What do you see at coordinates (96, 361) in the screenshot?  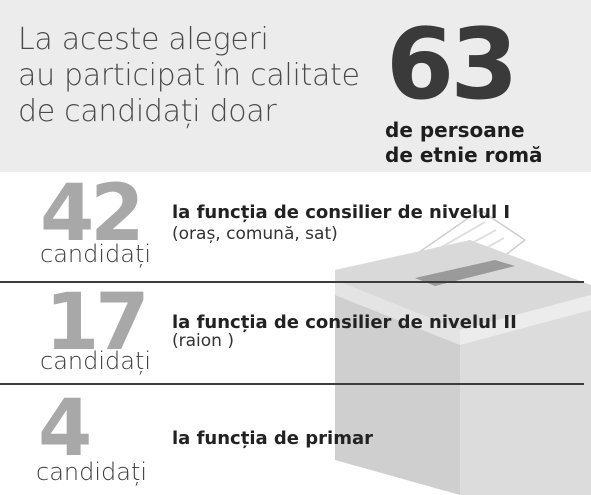 I see `candidate-unit-2: candidați` at bounding box center [96, 361].